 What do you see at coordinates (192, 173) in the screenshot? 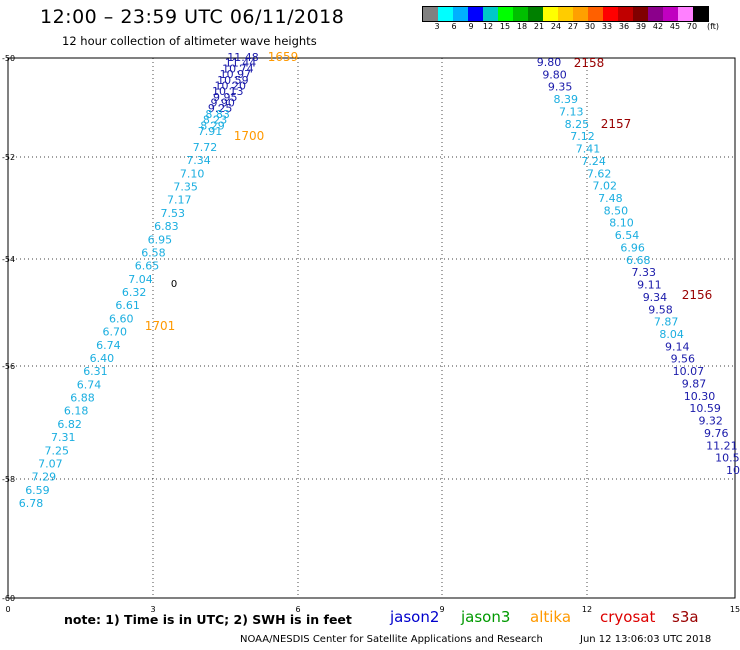
I see `wave-height-value: 7.10` at bounding box center [192, 173].